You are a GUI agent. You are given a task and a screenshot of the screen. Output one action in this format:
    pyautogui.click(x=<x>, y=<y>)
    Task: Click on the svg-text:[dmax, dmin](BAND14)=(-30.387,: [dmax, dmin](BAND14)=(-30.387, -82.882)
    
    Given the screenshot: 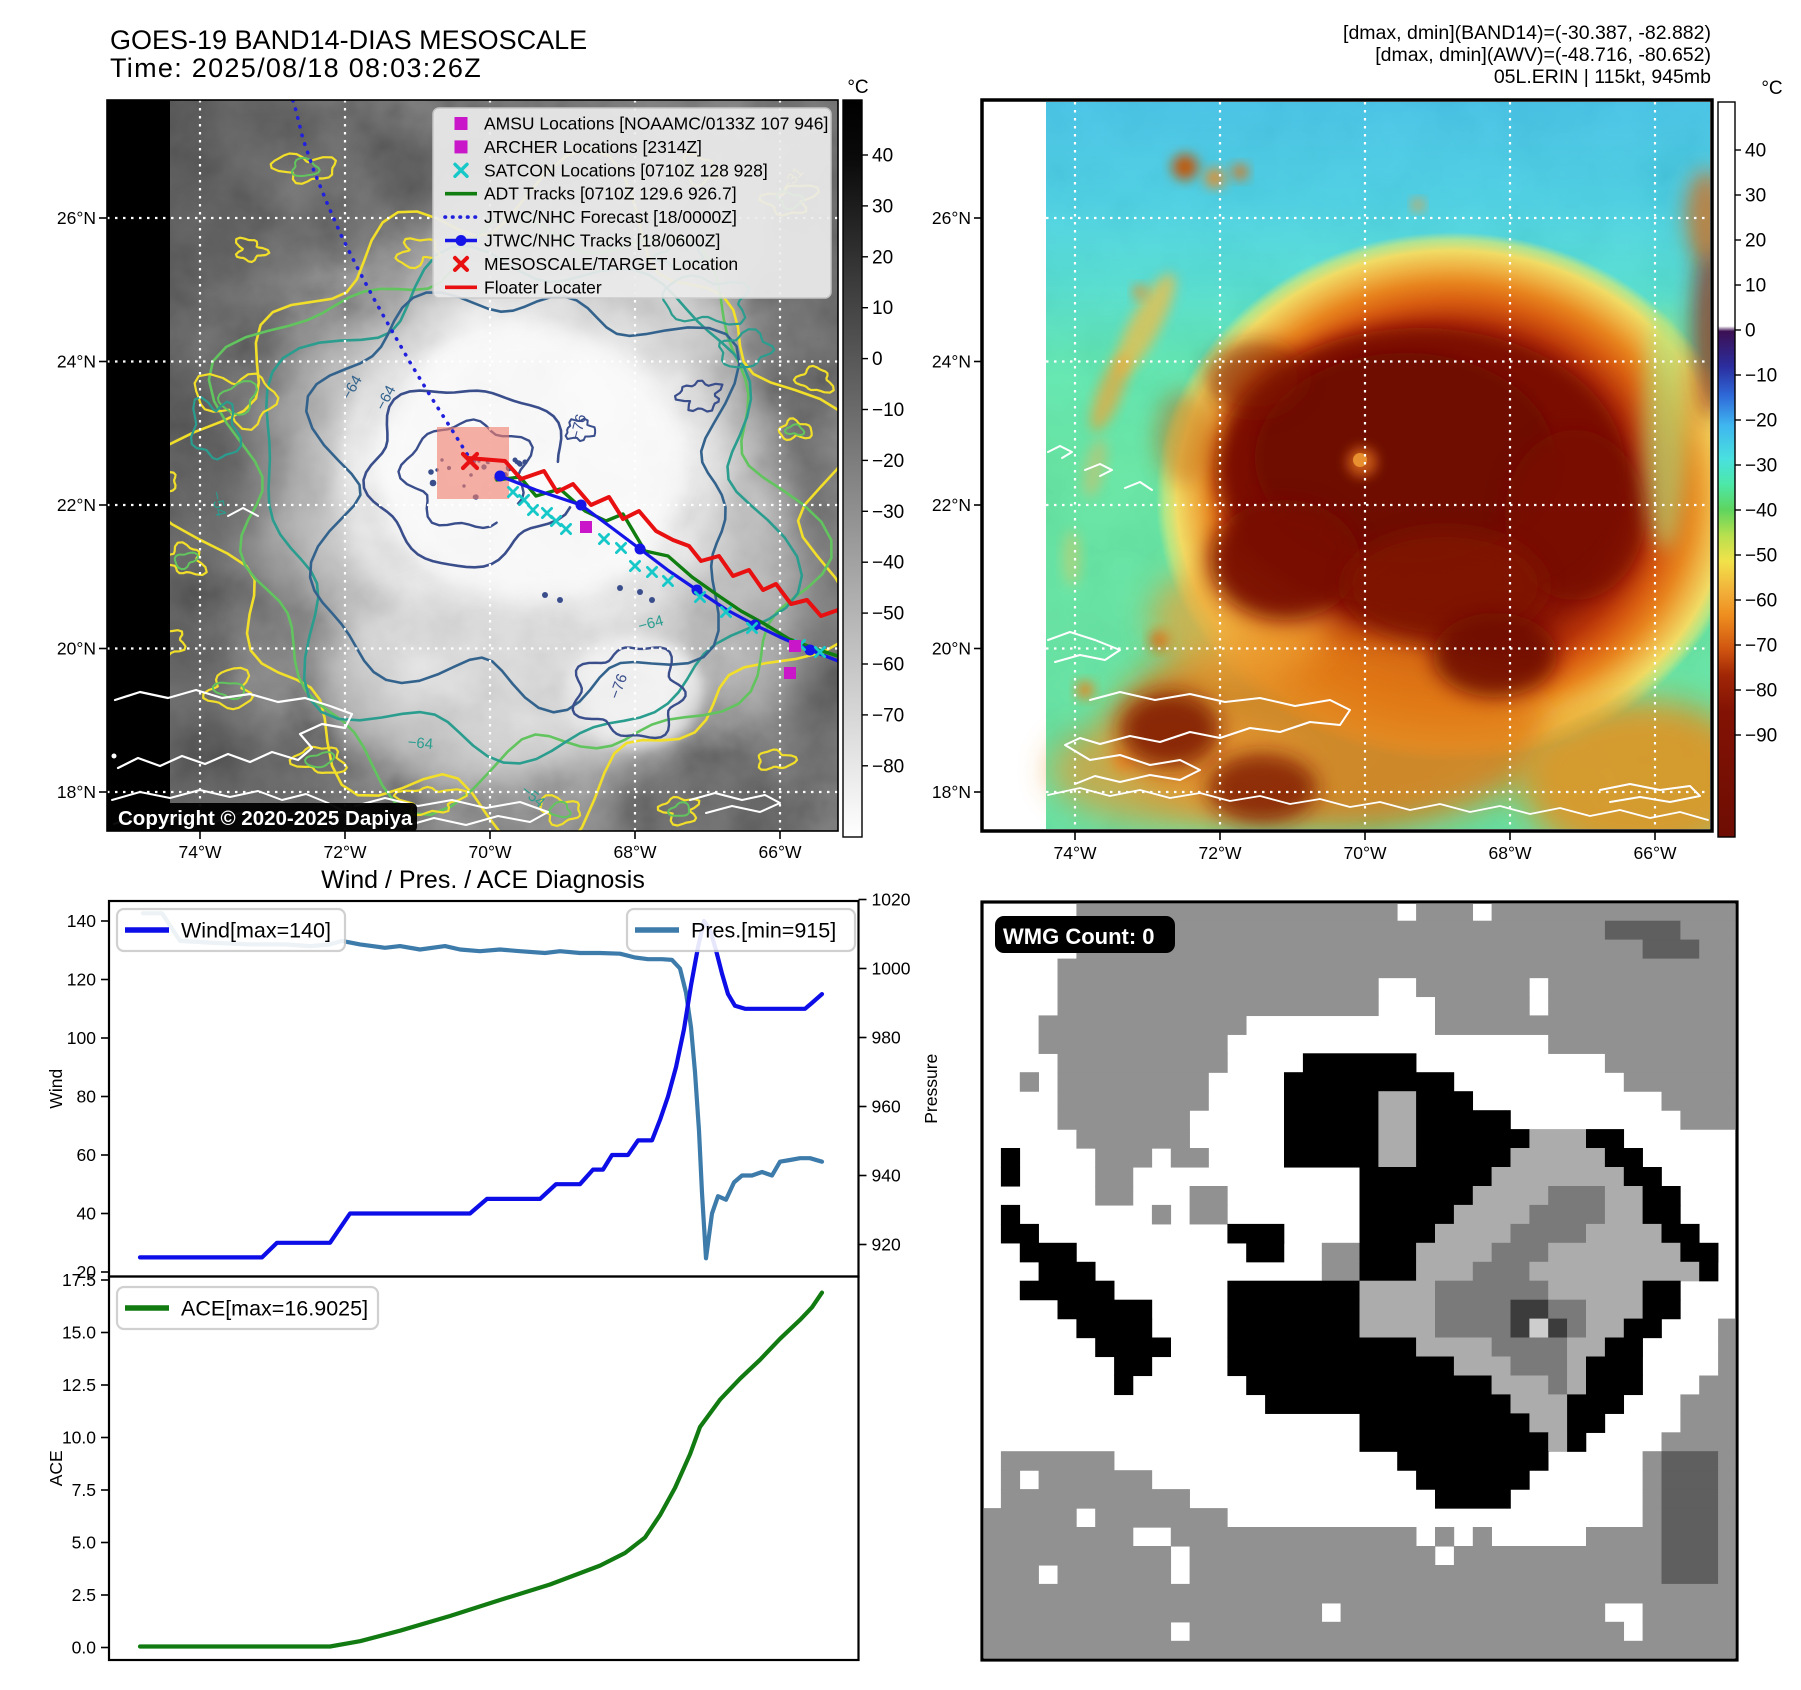 What is the action you would take?
    pyautogui.click(x=1527, y=33)
    